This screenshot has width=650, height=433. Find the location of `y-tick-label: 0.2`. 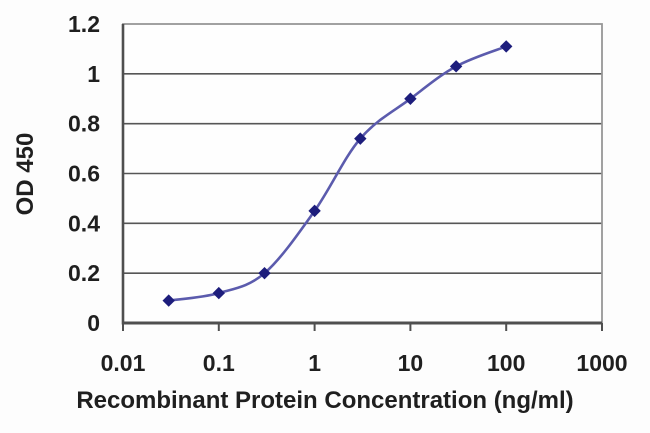

y-tick-label: 0.2 is located at coordinates (84, 273).